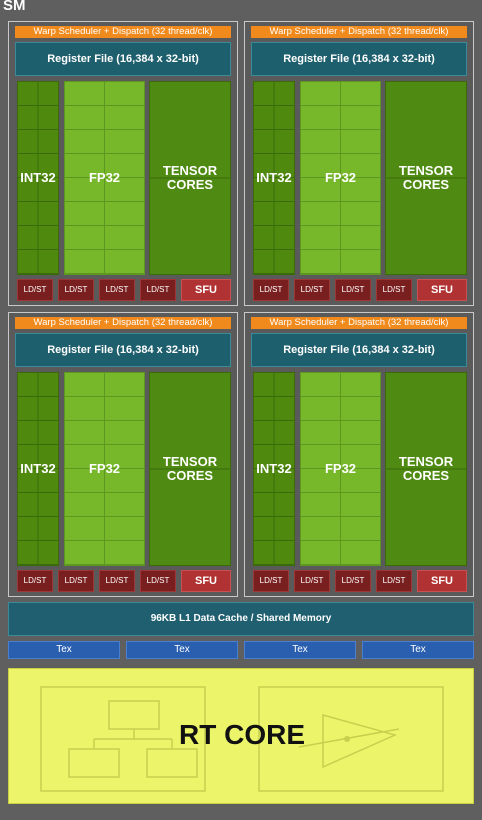 Image resolution: width=482 pixels, height=820 pixels. Describe the element at coordinates (94, 763) in the screenshot. I see `bvh-node-left` at that location.